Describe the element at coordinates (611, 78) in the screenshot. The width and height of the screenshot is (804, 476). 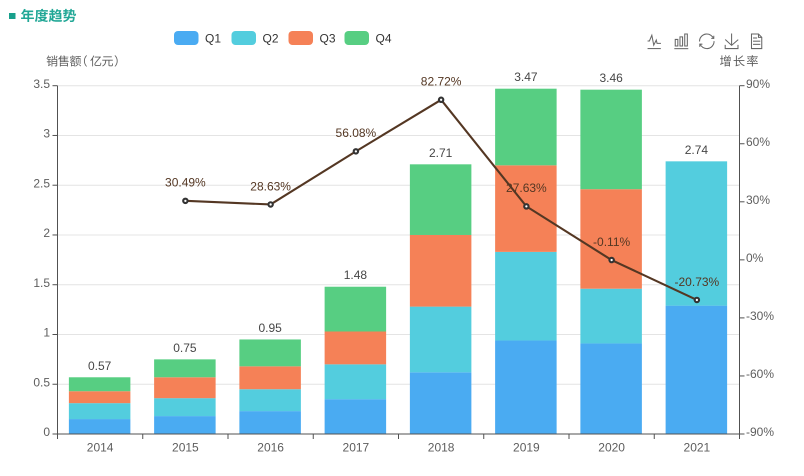
I see `svg-text: 3.46` at that location.